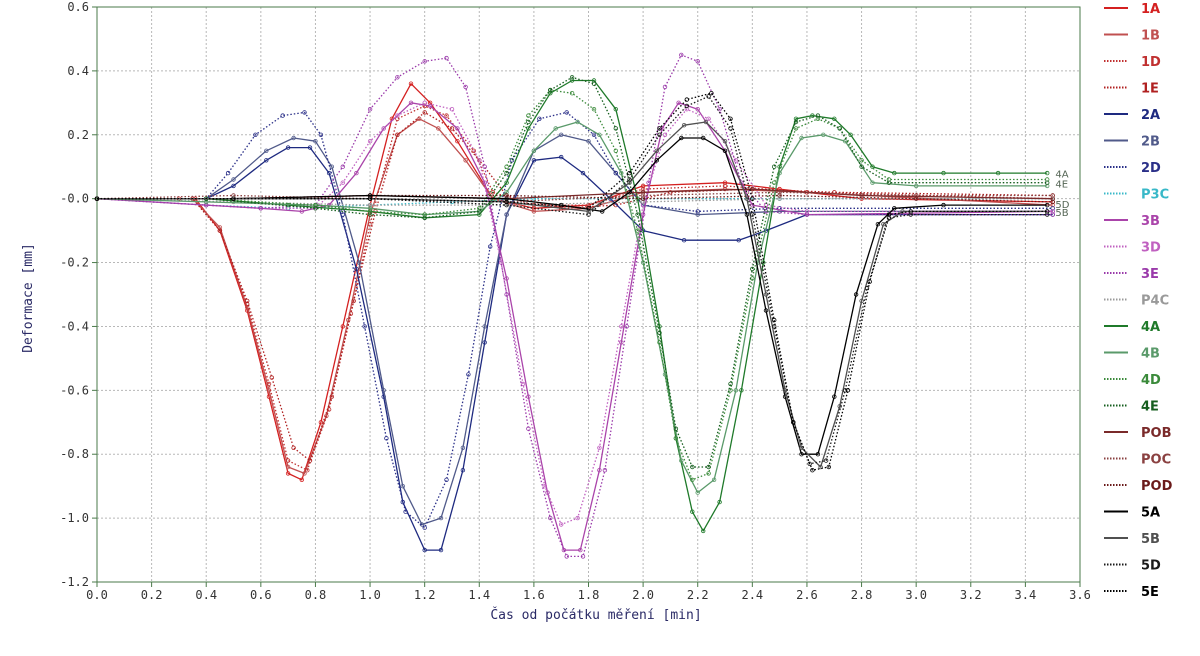 This screenshot has height=656, width=1200. Describe the element at coordinates (1061, 175) in the screenshot. I see `series-end-label: 4A` at that location.